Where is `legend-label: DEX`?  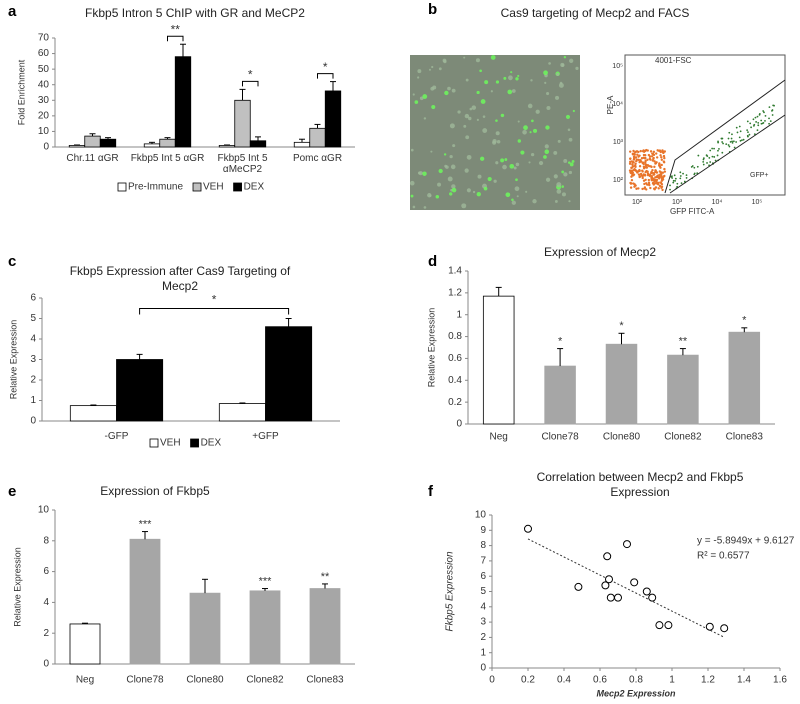
legend-label: DEX is located at coordinates (254, 187).